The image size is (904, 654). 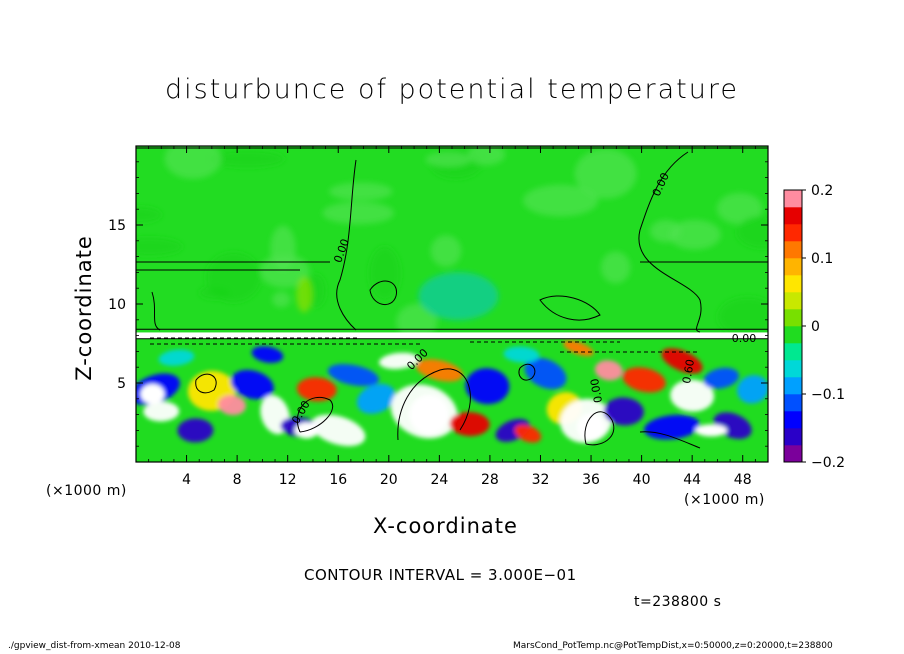 I want to click on colorbar-tick-label: −0.1, so click(x=828, y=395).